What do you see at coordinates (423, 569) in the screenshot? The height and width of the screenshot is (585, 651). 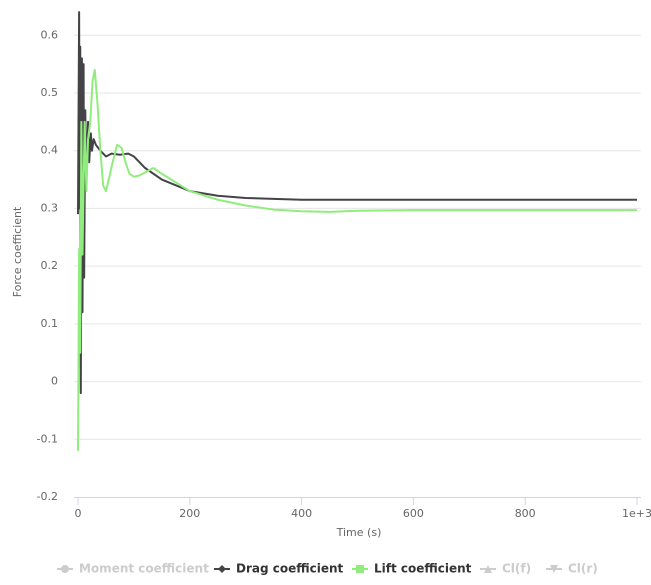 I see `legend-item: Lift coefficient` at bounding box center [423, 569].